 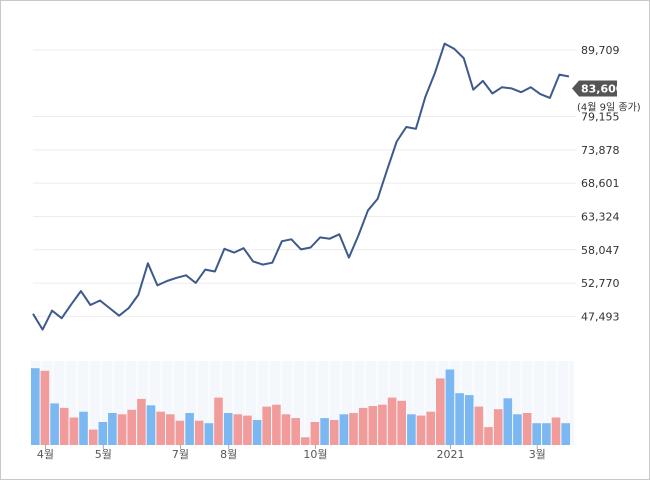 I want to click on current-price-badge-shape, so click(x=594, y=88).